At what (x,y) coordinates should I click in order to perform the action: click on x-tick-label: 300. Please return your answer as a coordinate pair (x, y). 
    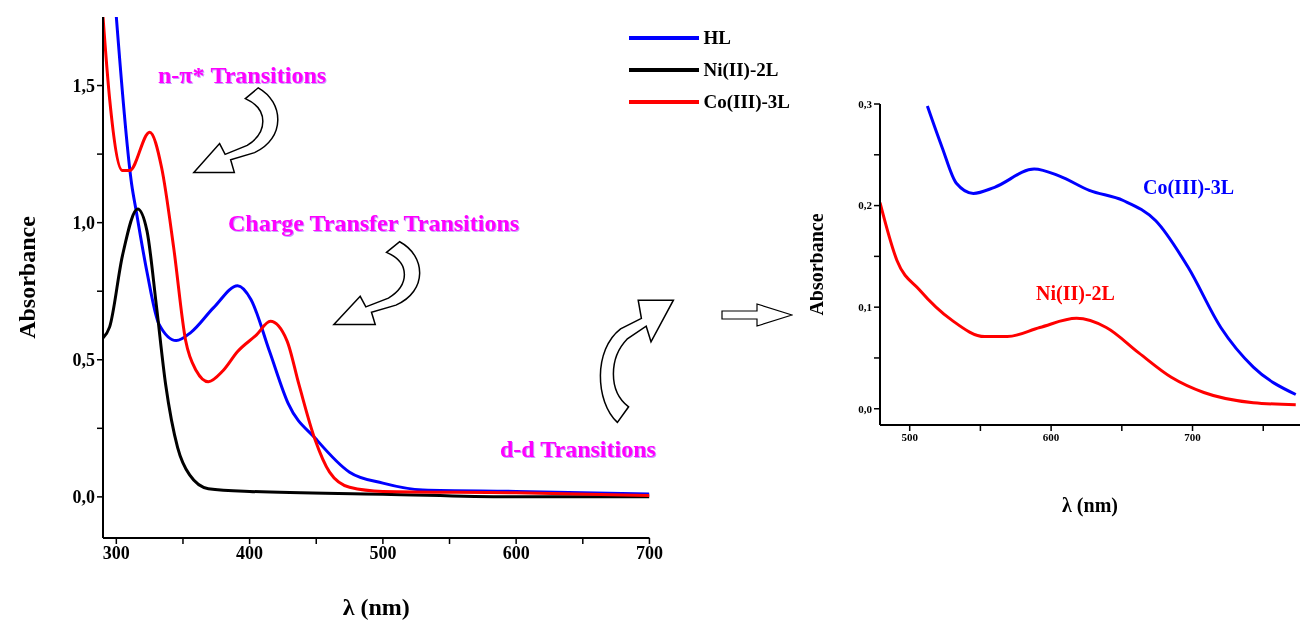
    Looking at the image, I should click on (116, 552).